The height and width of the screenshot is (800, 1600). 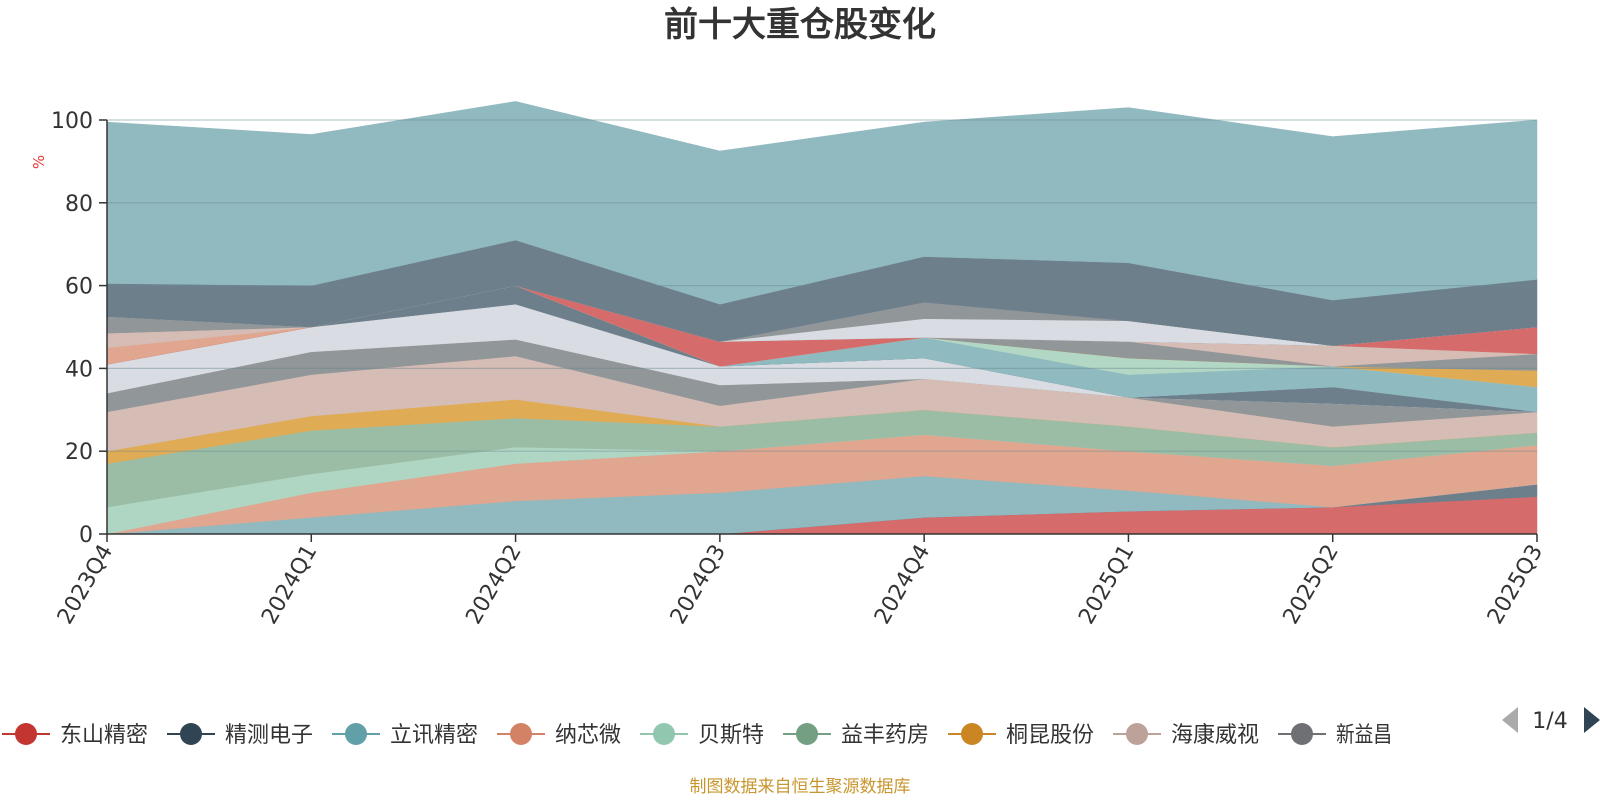 I want to click on legend-item: 立讯精密, so click(x=405, y=735).